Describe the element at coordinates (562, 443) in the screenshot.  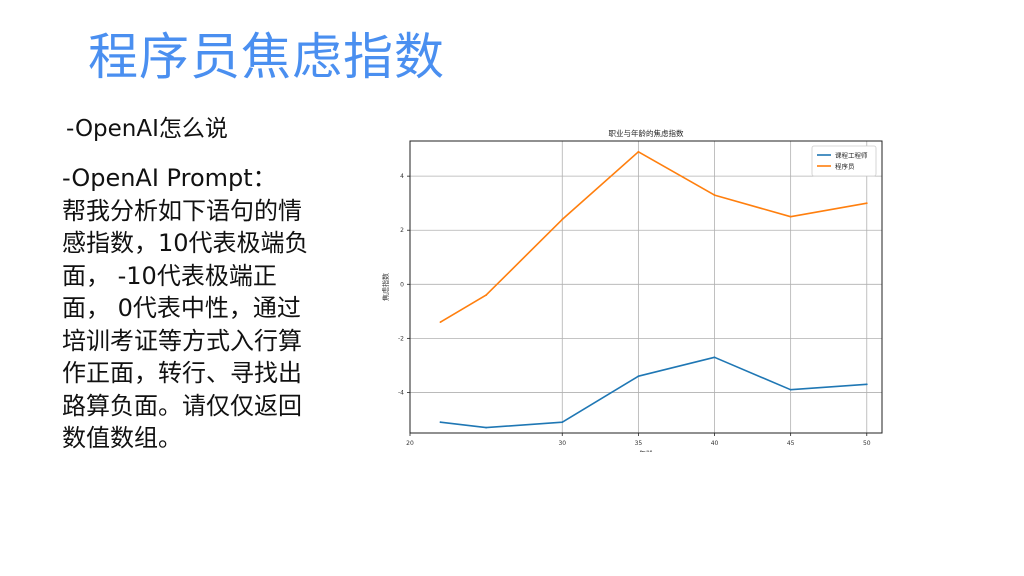
I see `x-tick-label: 30` at that location.